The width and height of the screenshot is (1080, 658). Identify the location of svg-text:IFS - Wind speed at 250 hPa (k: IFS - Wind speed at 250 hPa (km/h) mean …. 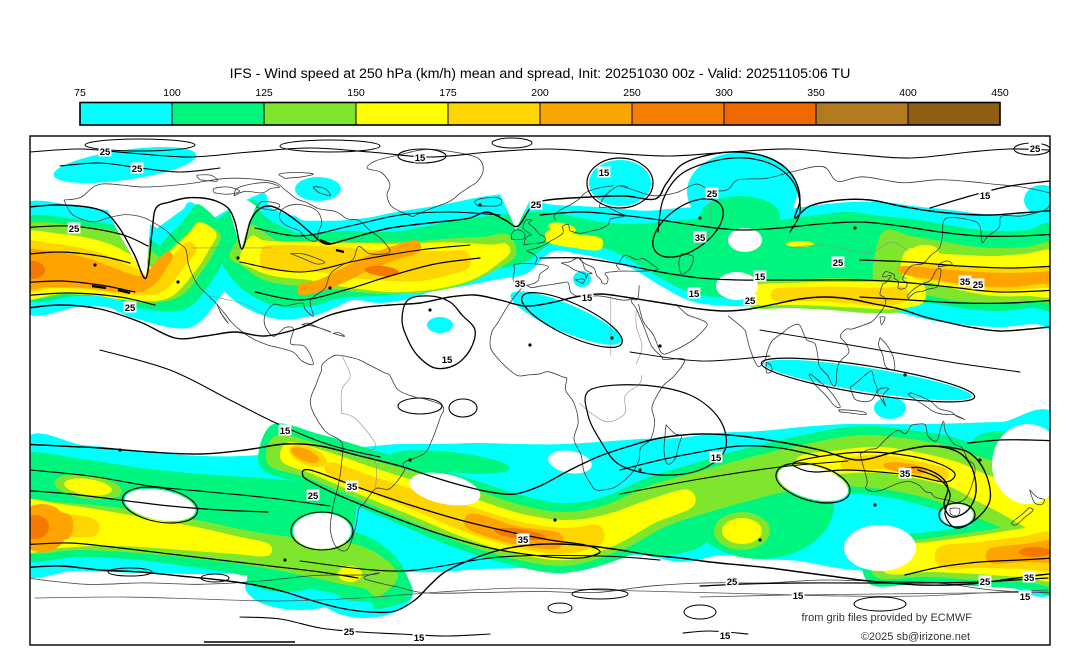
(540, 74).